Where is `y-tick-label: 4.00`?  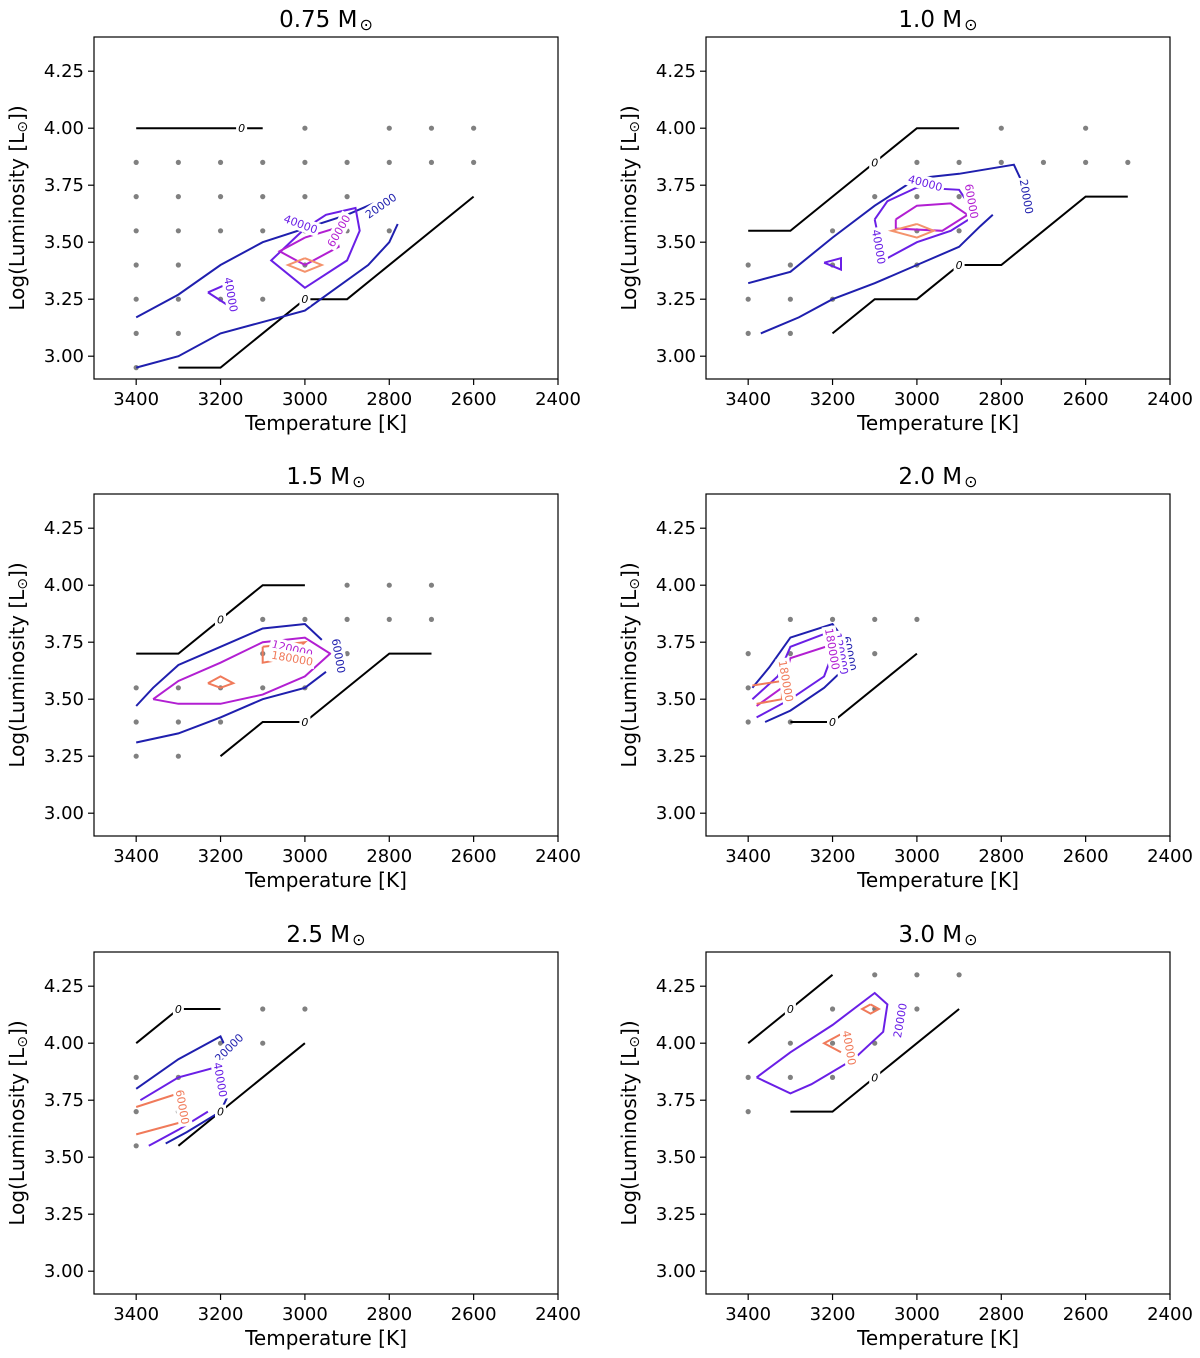 y-tick-label: 4.00 is located at coordinates (64, 585).